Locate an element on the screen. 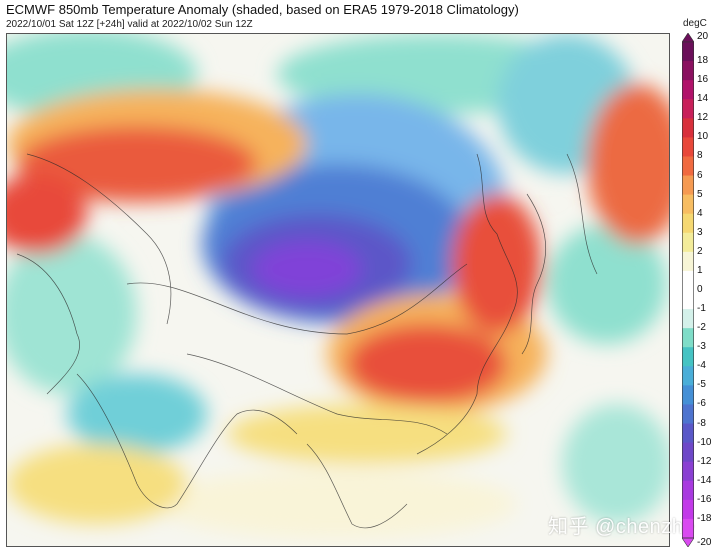  colorbar-tick-label: -3 is located at coordinates (701, 347).